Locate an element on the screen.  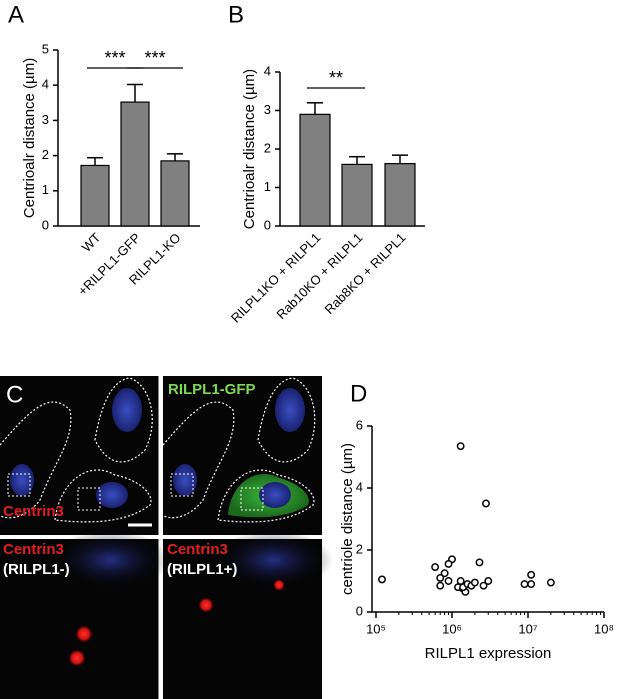
image-title: (RILPL1-) is located at coordinates (36, 569).